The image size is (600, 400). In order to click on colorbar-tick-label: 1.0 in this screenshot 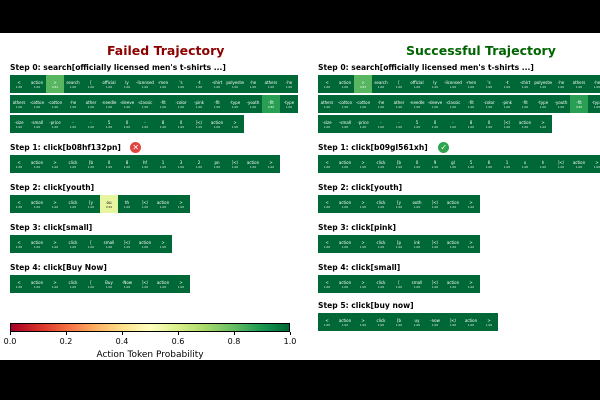, I will do `click(290, 341)`.